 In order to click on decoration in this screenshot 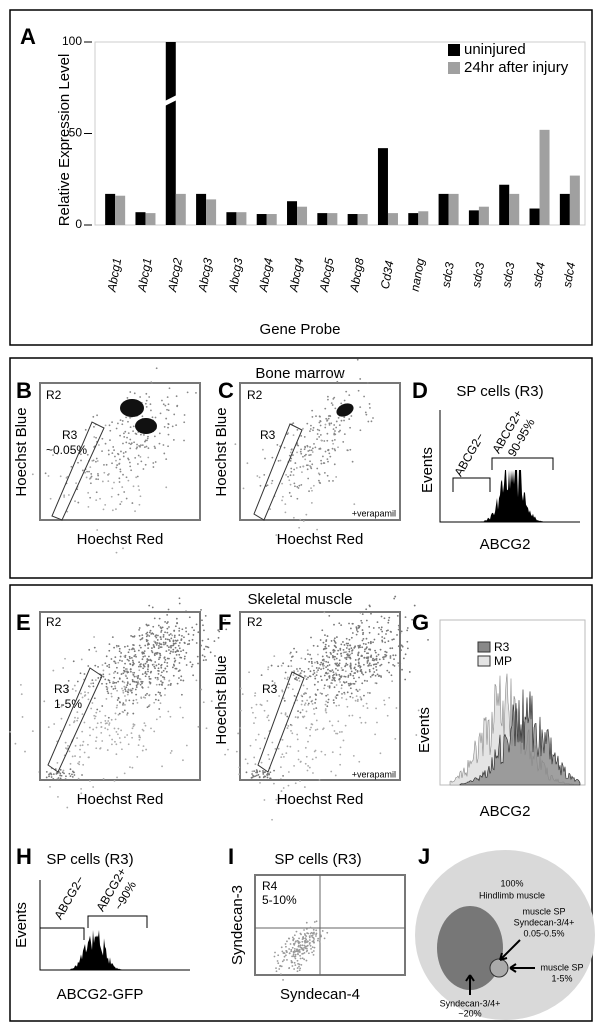, I will do `click(317, 708)`.